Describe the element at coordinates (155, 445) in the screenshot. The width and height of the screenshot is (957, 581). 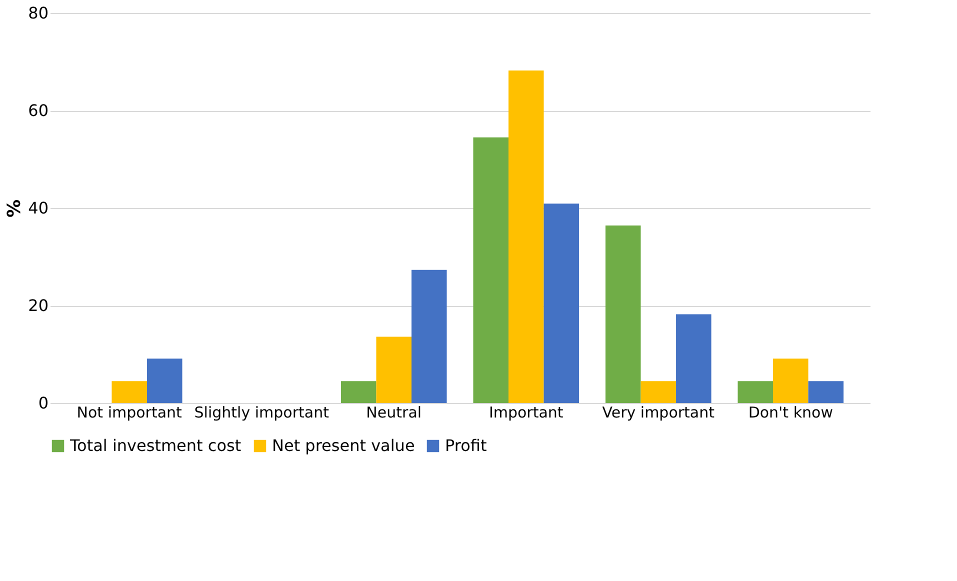
I see `legend-label: Total investment cost` at that location.